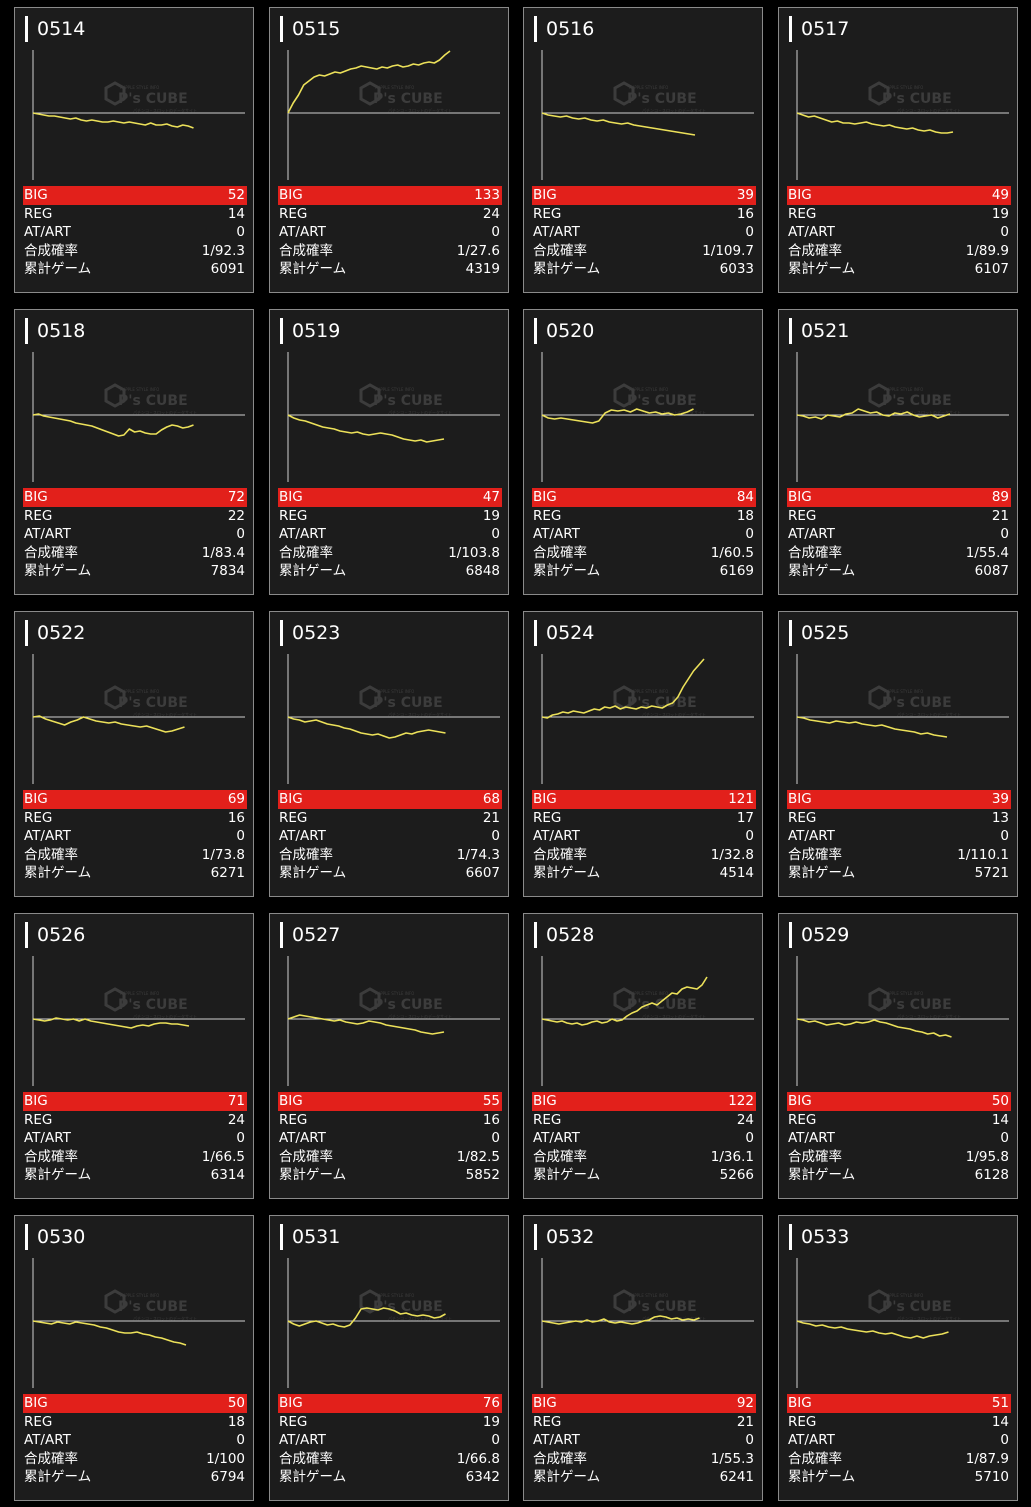 The image size is (1031, 1507). Describe the element at coordinates (390, 1459) in the screenshot. I see `stat-row-prob: 合成確率 1/66.8` at that location.